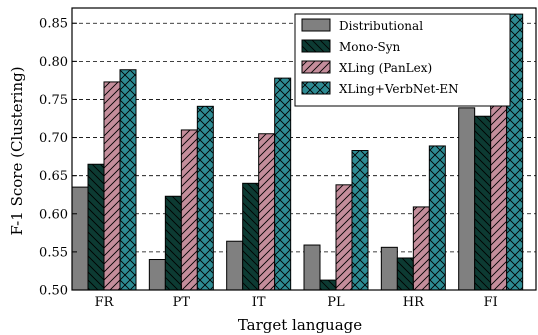  Describe the element at coordinates (414, 302) in the screenshot. I see `x-tick-label: HR` at that location.